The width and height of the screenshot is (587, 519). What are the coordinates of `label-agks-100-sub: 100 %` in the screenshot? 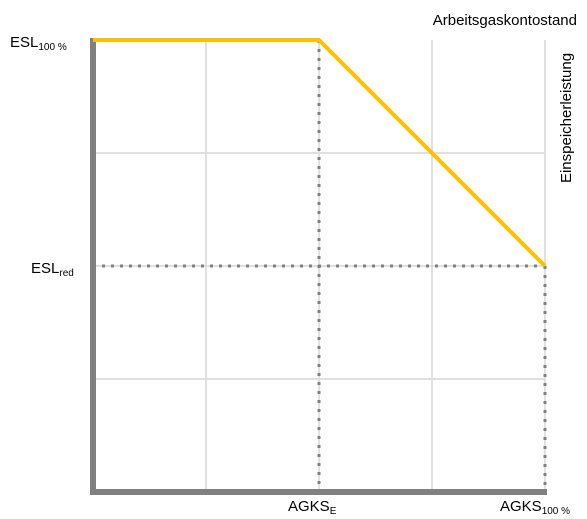 It's located at (556, 511).